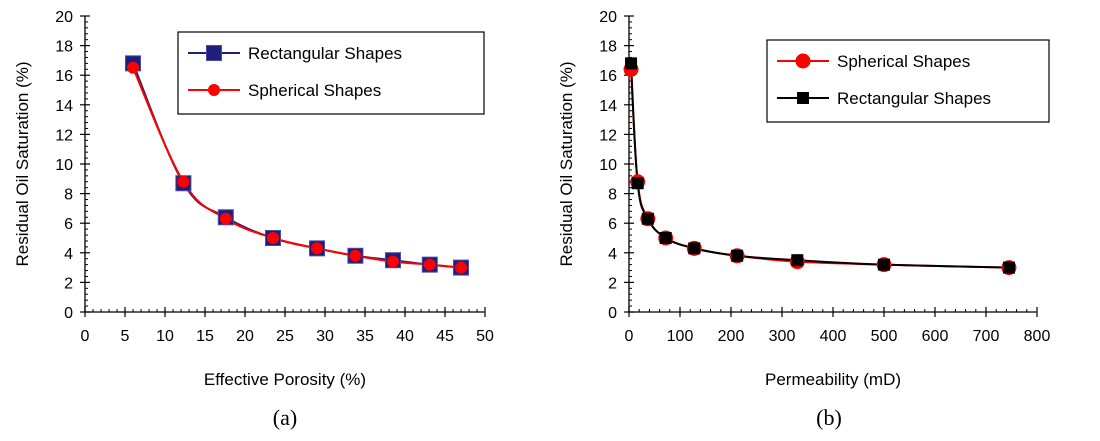 The height and width of the screenshot is (441, 1100). What do you see at coordinates (245, 336) in the screenshot?
I see `x-tick-label: 20` at bounding box center [245, 336].